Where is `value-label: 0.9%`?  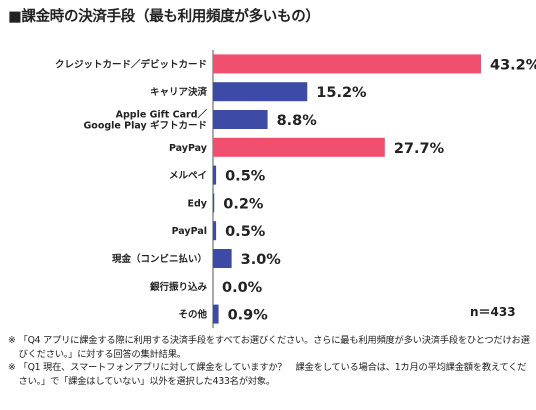
value-label: 0.9% is located at coordinates (248, 316).